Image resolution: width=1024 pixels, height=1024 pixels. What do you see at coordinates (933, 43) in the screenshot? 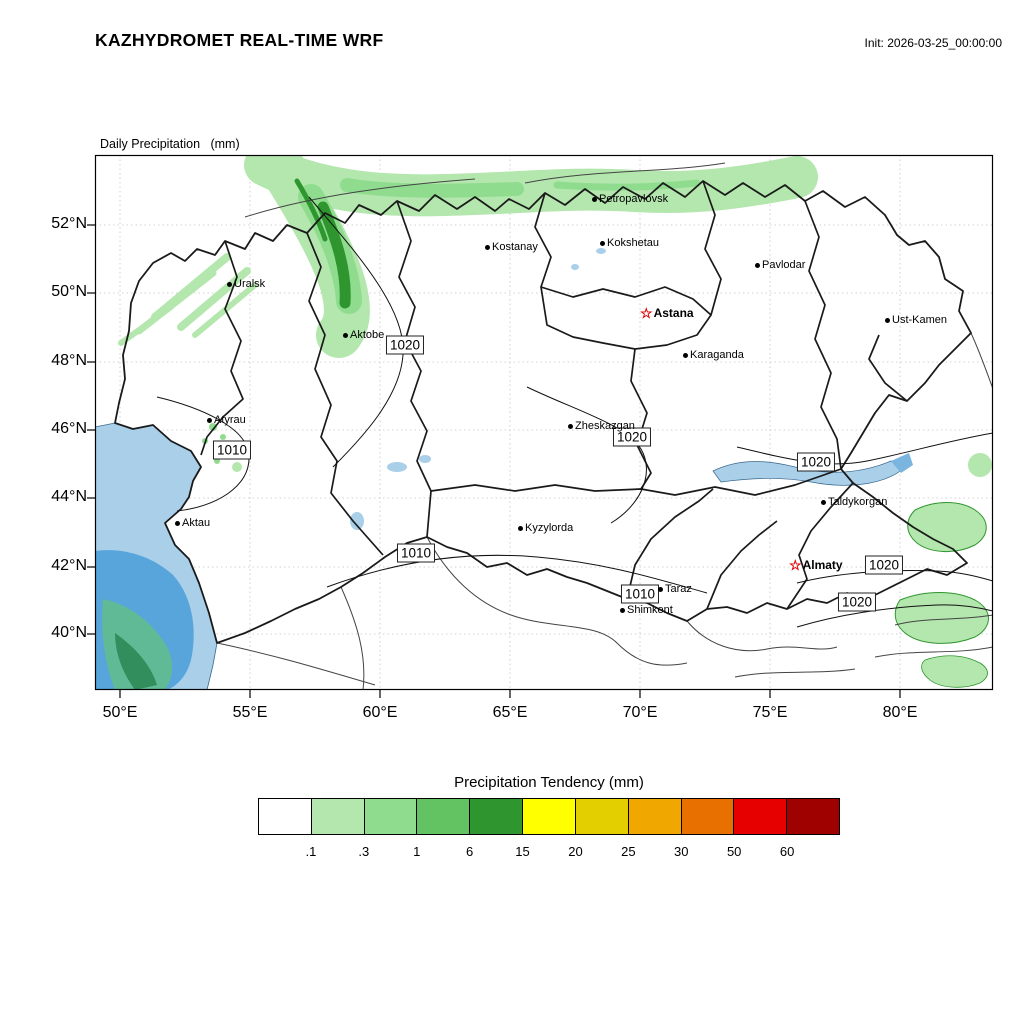
I see `init-timestamp: Init: 2026-03-25_00:00:00` at bounding box center [933, 43].